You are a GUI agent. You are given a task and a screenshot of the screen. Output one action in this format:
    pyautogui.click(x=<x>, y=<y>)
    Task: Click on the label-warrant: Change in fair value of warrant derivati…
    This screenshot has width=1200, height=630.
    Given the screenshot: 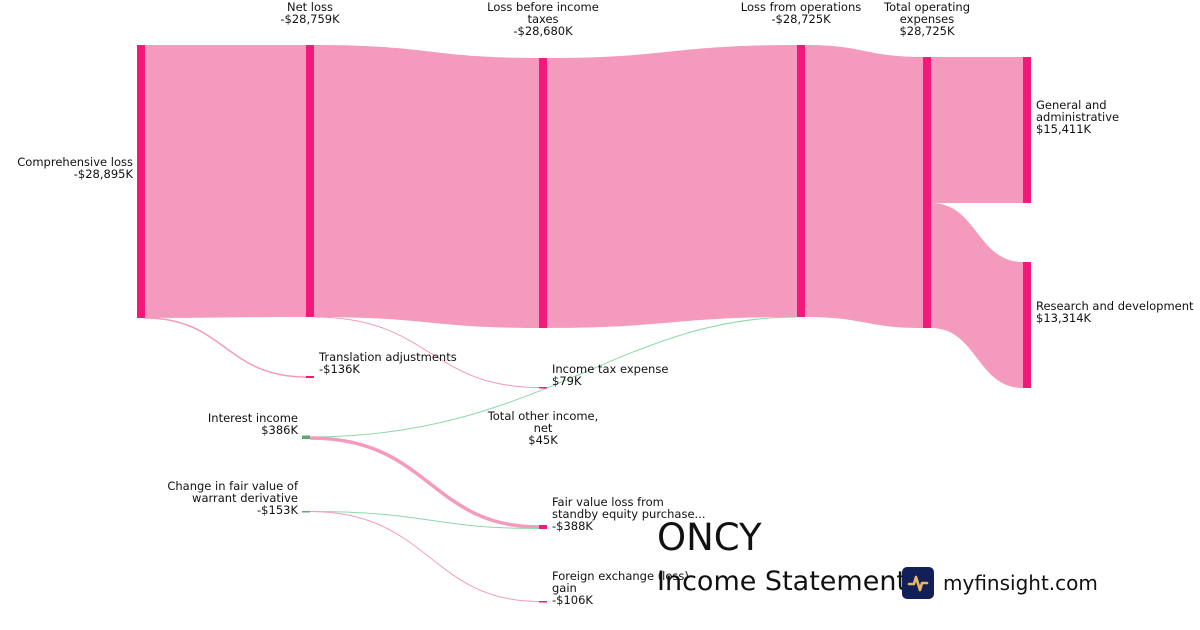 What is the action you would take?
    pyautogui.click(x=232, y=498)
    